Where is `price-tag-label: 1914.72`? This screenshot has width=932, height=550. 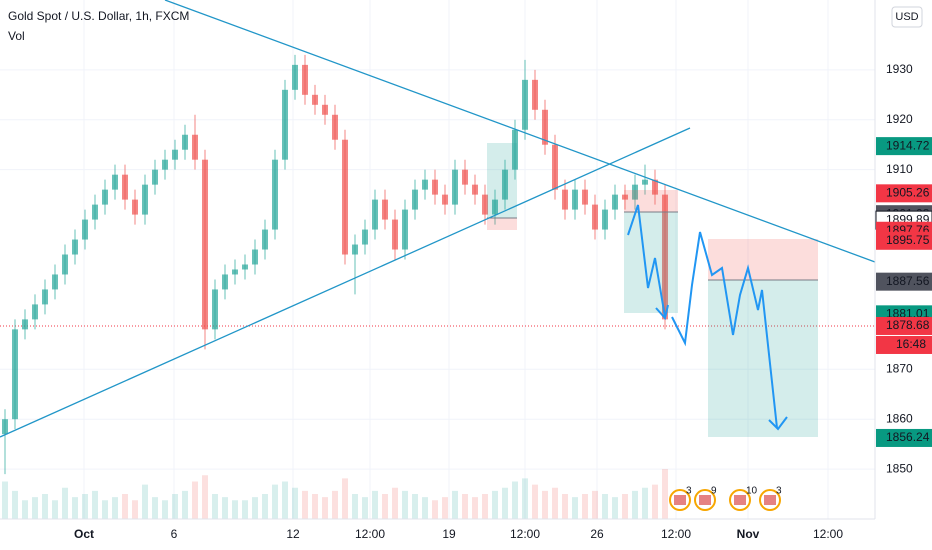 price-tag-label: 1914.72 is located at coordinates (908, 145).